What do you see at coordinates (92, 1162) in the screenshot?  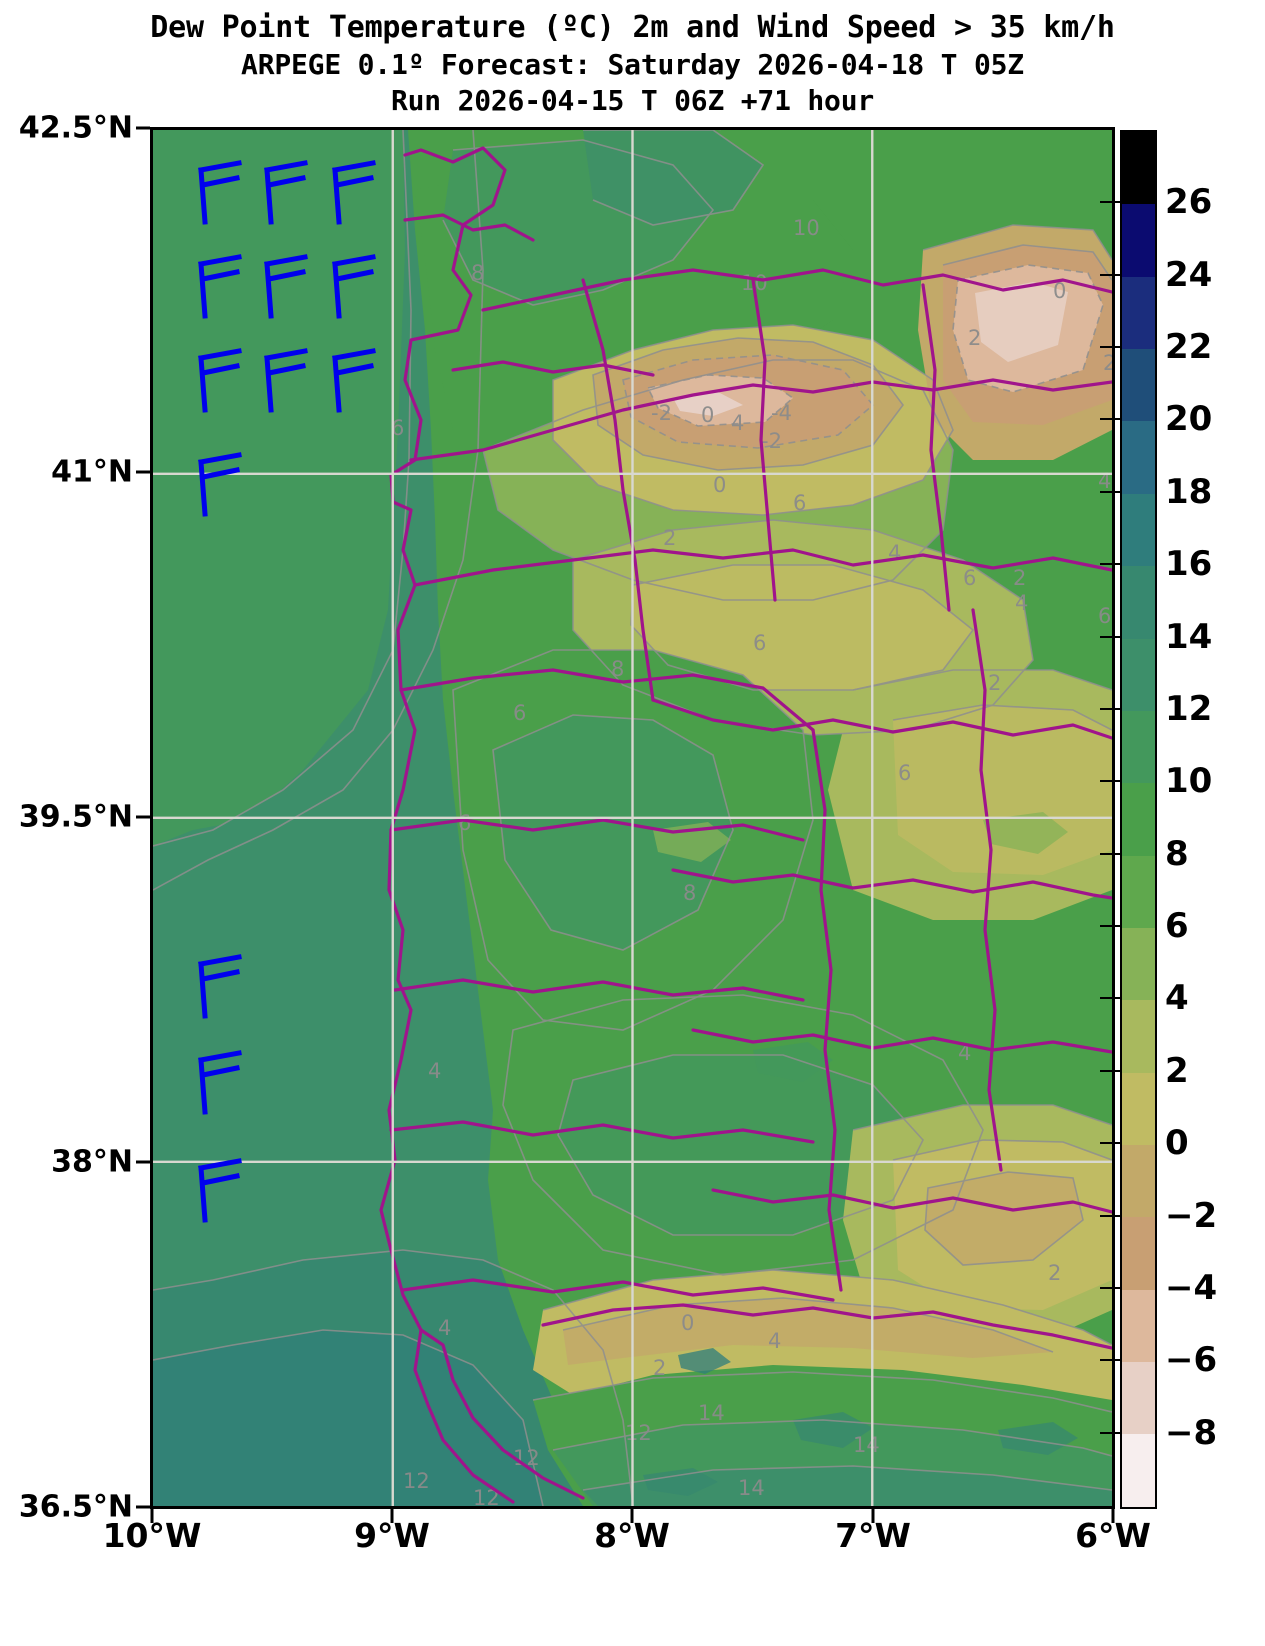 I see `y-tick-label-38N: 38°N` at bounding box center [92, 1162].